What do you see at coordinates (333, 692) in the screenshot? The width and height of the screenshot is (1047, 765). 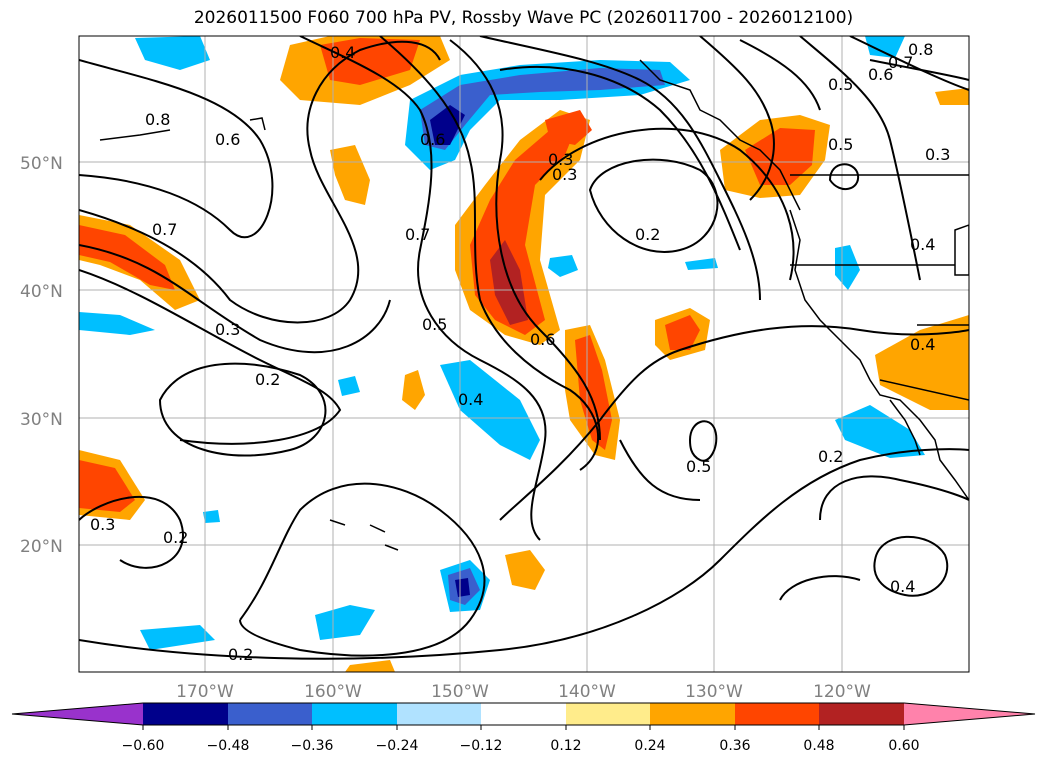 I see `lon-label: 160°W` at bounding box center [333, 692].